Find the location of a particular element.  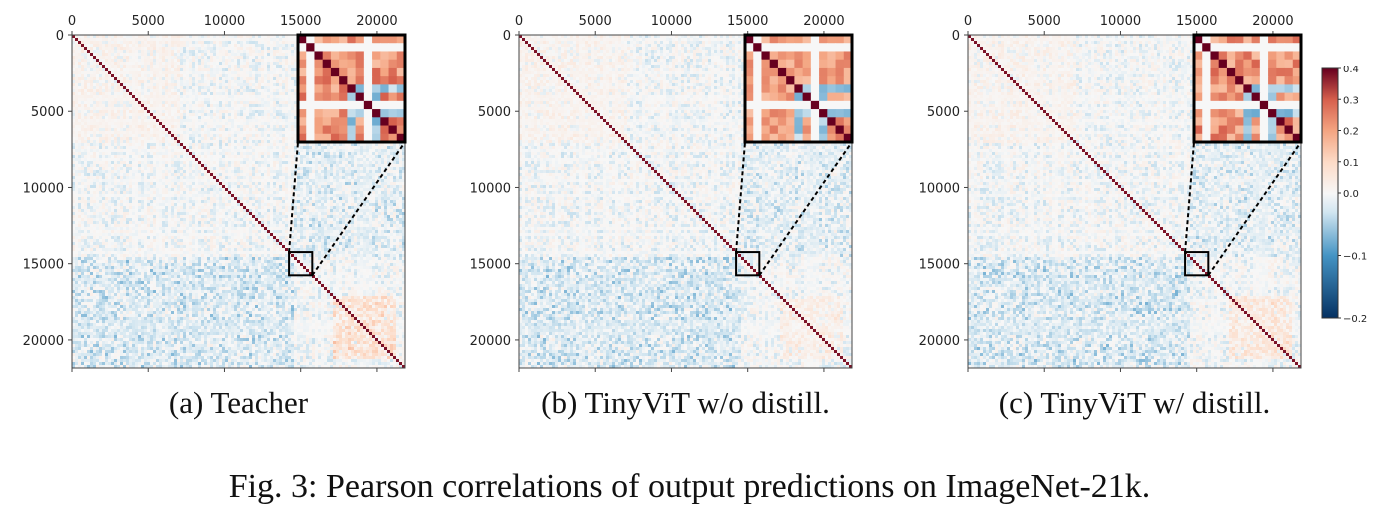

subfigure-caption: (b) TinyViT w/o distill. is located at coordinates (685, 402).